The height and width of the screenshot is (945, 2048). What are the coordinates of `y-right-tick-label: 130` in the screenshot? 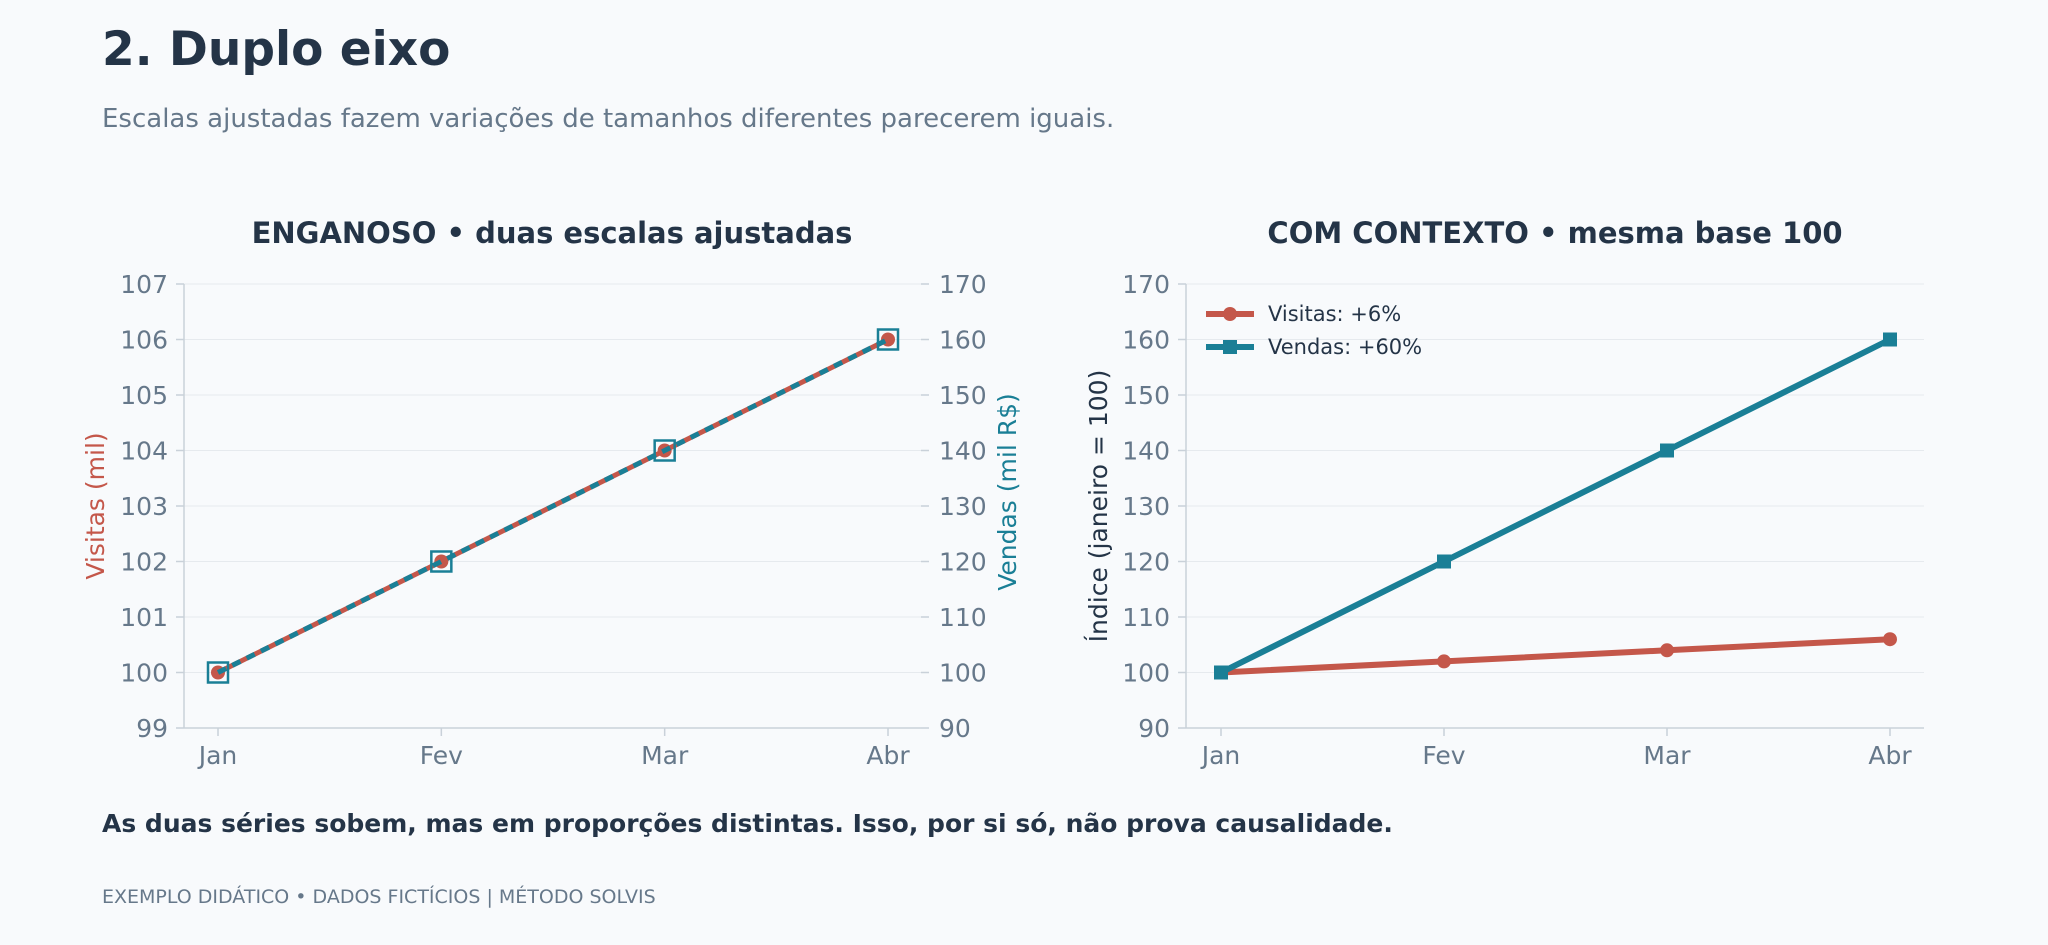 It's located at (963, 506).